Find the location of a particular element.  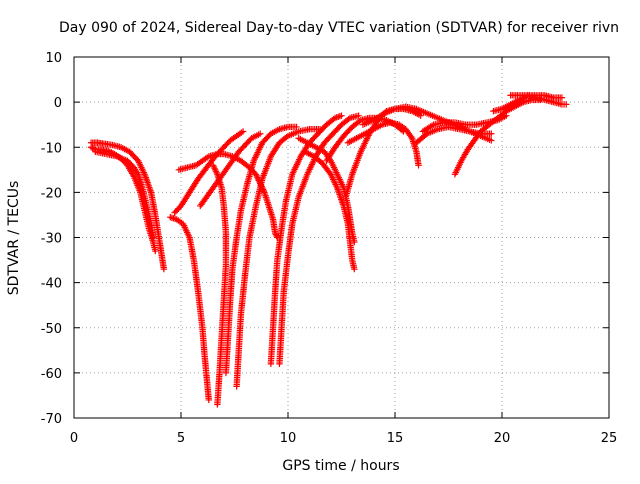

x-tick-label: 15 is located at coordinates (395, 438).